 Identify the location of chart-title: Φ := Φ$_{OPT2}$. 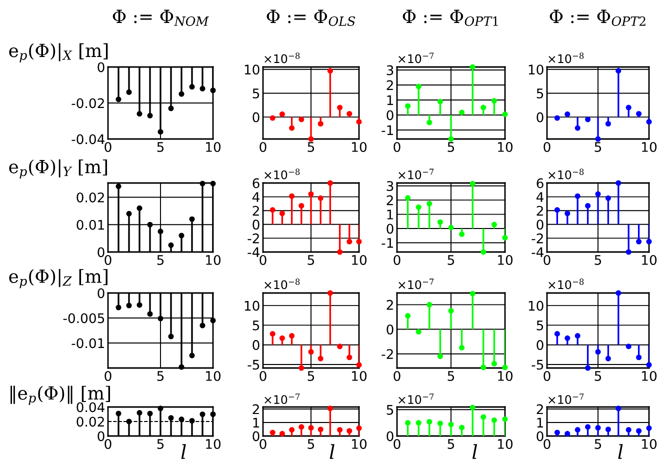
(598, 18).